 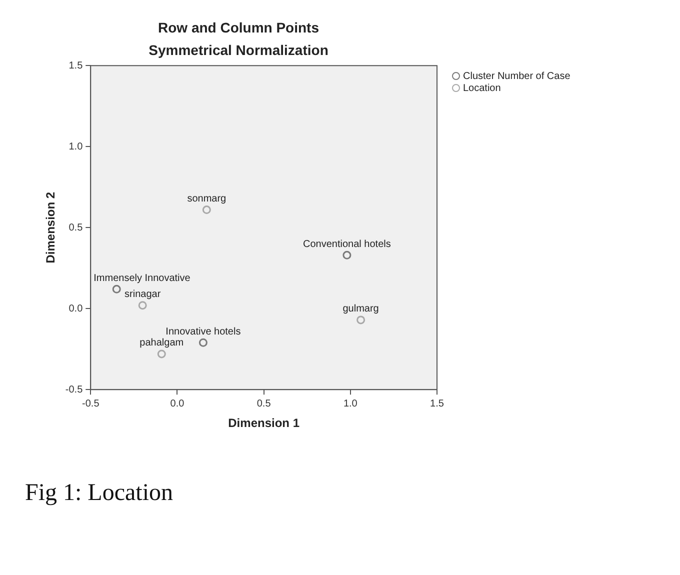 I want to click on annotation: sonmarg, so click(x=206, y=199).